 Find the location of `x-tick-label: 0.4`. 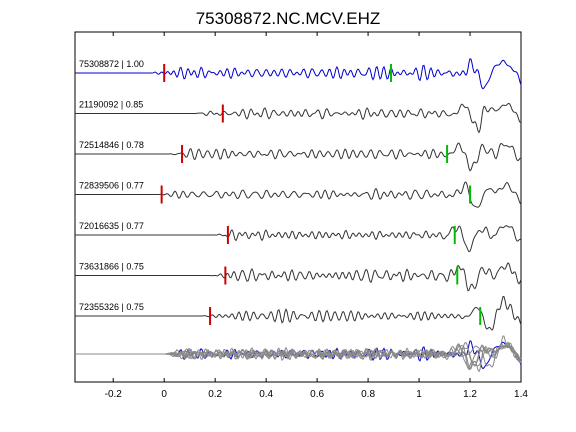

x-tick-label: 0.4 is located at coordinates (266, 394).